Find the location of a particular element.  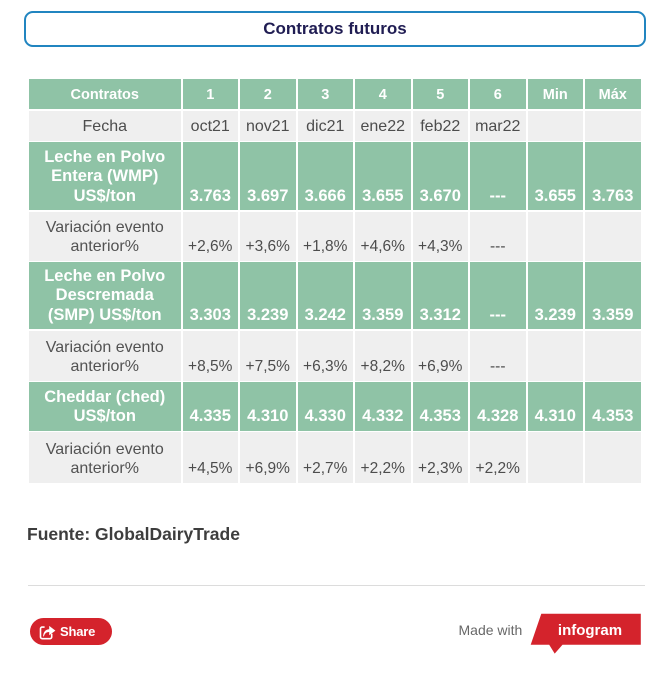

svg-text: infogram is located at coordinates (590, 630).